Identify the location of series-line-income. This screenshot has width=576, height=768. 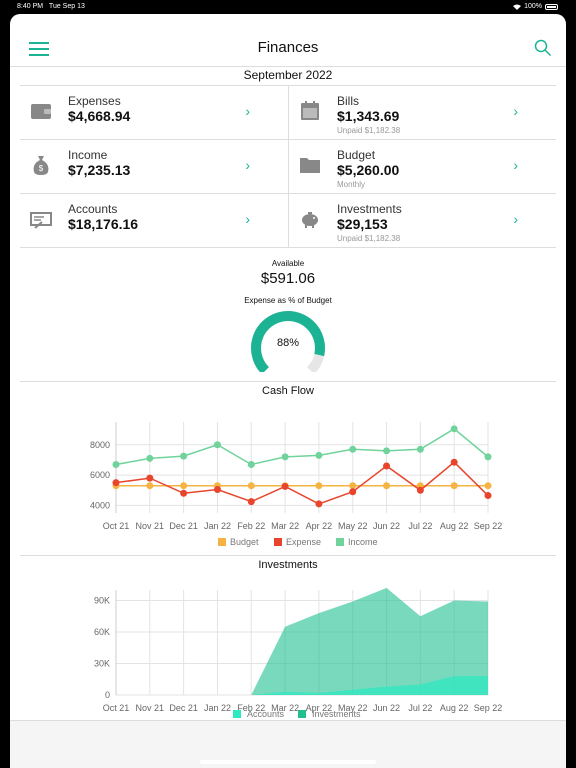
(302, 446).